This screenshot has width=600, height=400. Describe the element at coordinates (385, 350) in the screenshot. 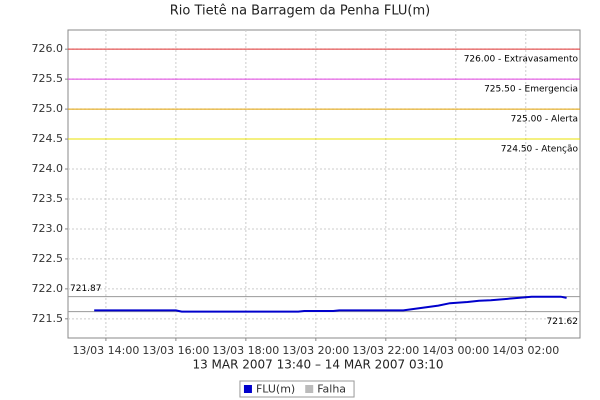

I see `x-tick-label: 13/03 22:00` at that location.